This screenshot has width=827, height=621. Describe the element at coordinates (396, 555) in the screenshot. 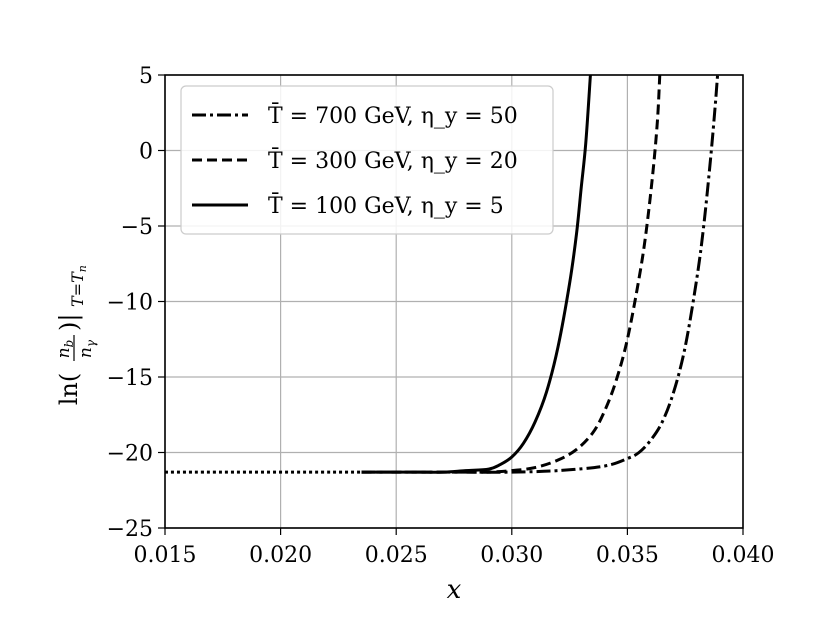

I see `x-tick-label: 0.025` at that location.